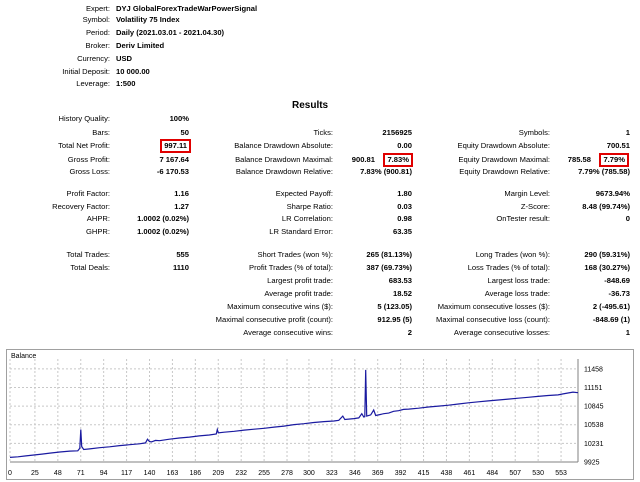 This screenshot has height=482, width=640. What do you see at coordinates (535, 206) in the screenshot?
I see `stat-label: Z-Score:` at bounding box center [535, 206].